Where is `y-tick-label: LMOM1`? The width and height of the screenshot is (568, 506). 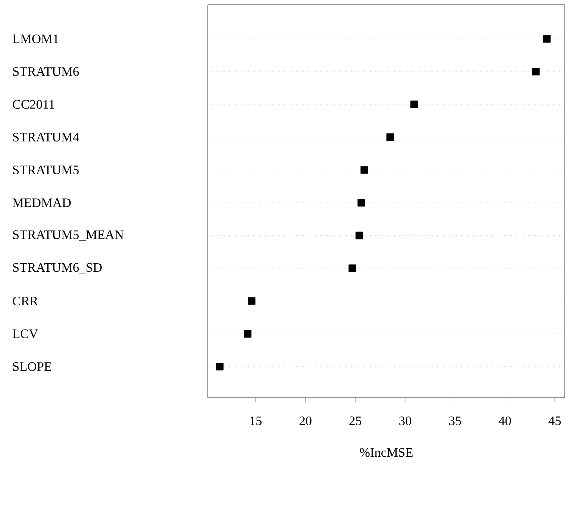
y-tick-label: LMOM1 is located at coordinates (35, 39).